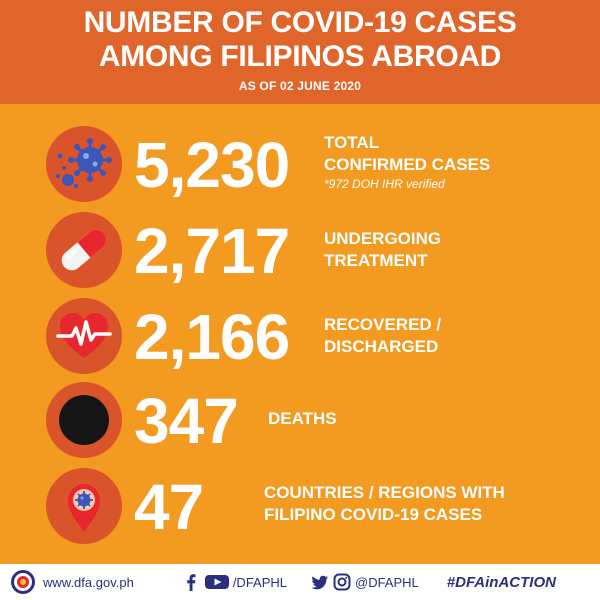  I want to click on virus-icon, so click(84, 164).